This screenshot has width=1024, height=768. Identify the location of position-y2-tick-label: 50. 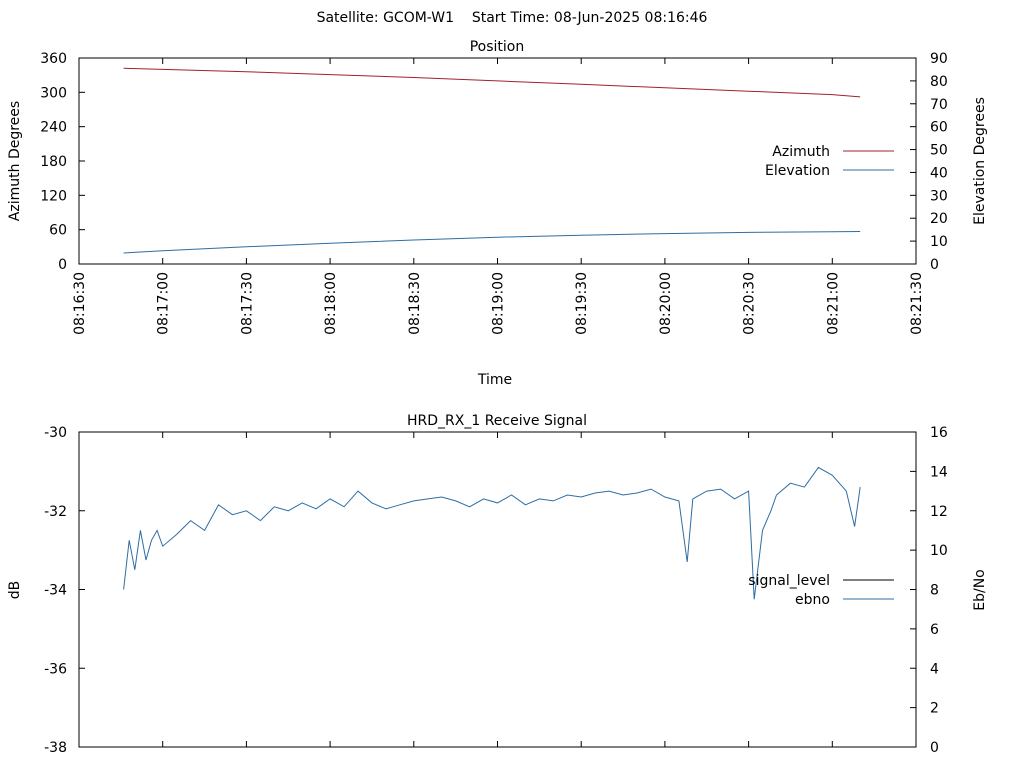
(939, 151).